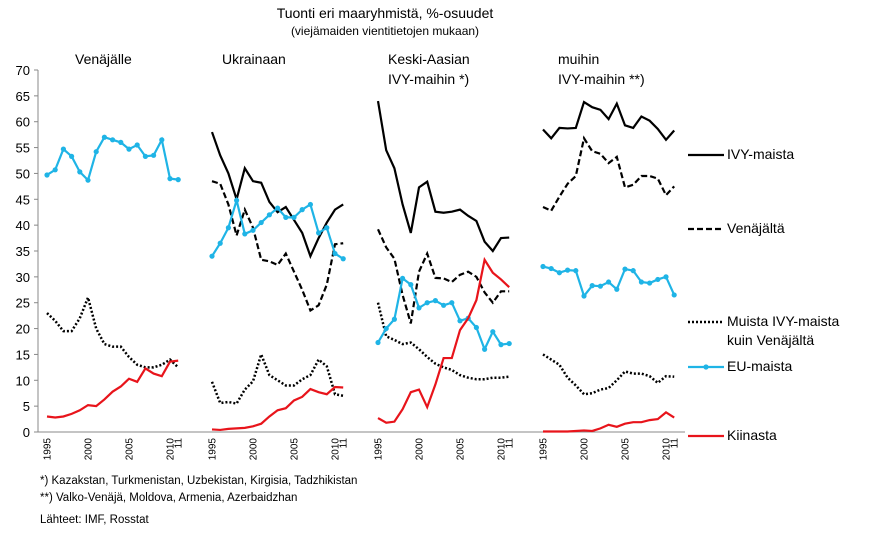  I want to click on y-tick-label: 10, so click(23, 380).